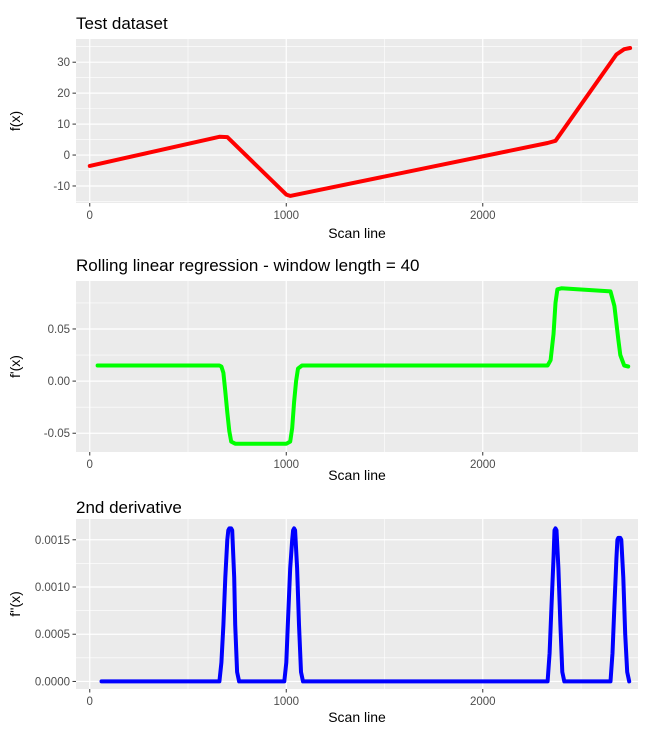  I want to click on y-tick-label: 0.0005, so click(52, 635).